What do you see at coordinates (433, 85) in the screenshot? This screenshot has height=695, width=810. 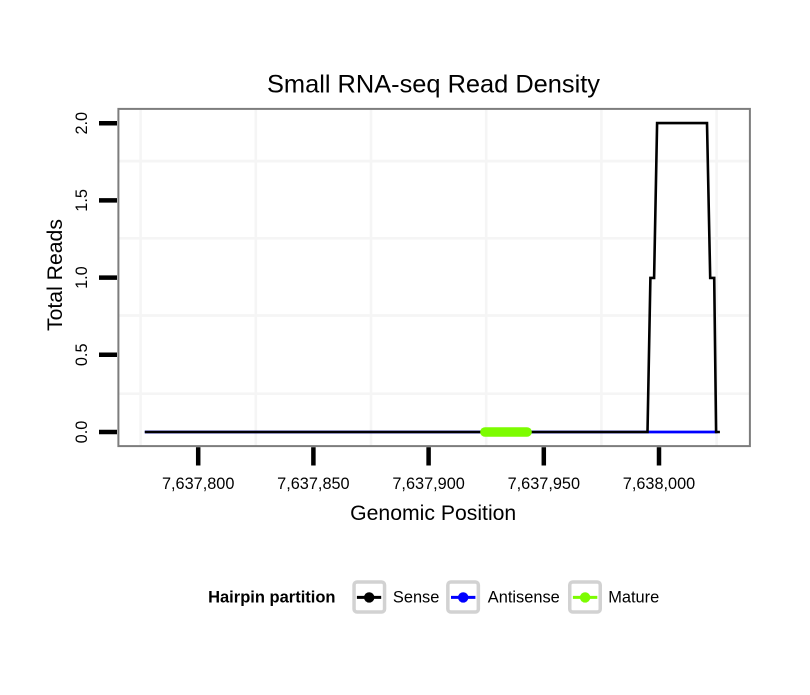 I see `svg-text: Small RNA-seq Read Density` at bounding box center [433, 85].